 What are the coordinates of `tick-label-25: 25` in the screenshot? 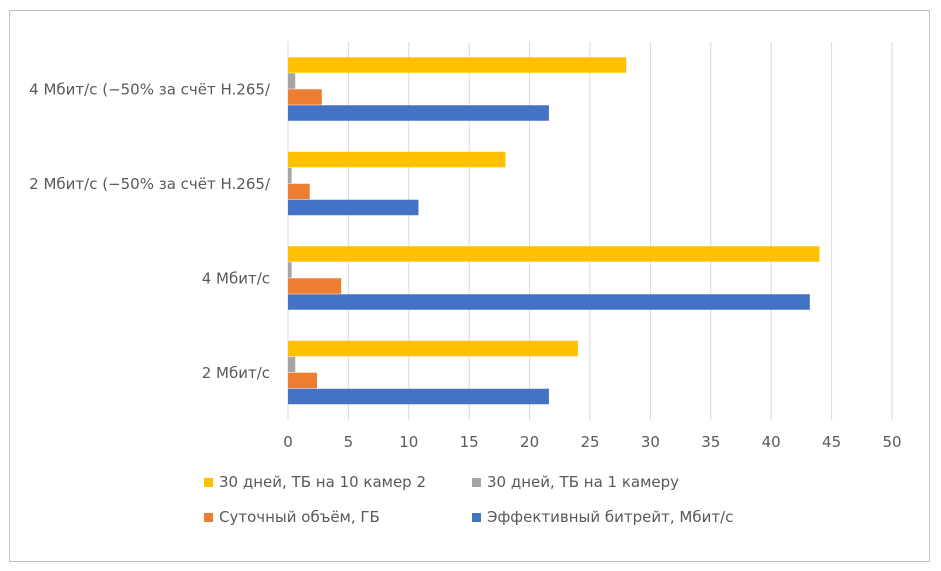 It's located at (589, 442).